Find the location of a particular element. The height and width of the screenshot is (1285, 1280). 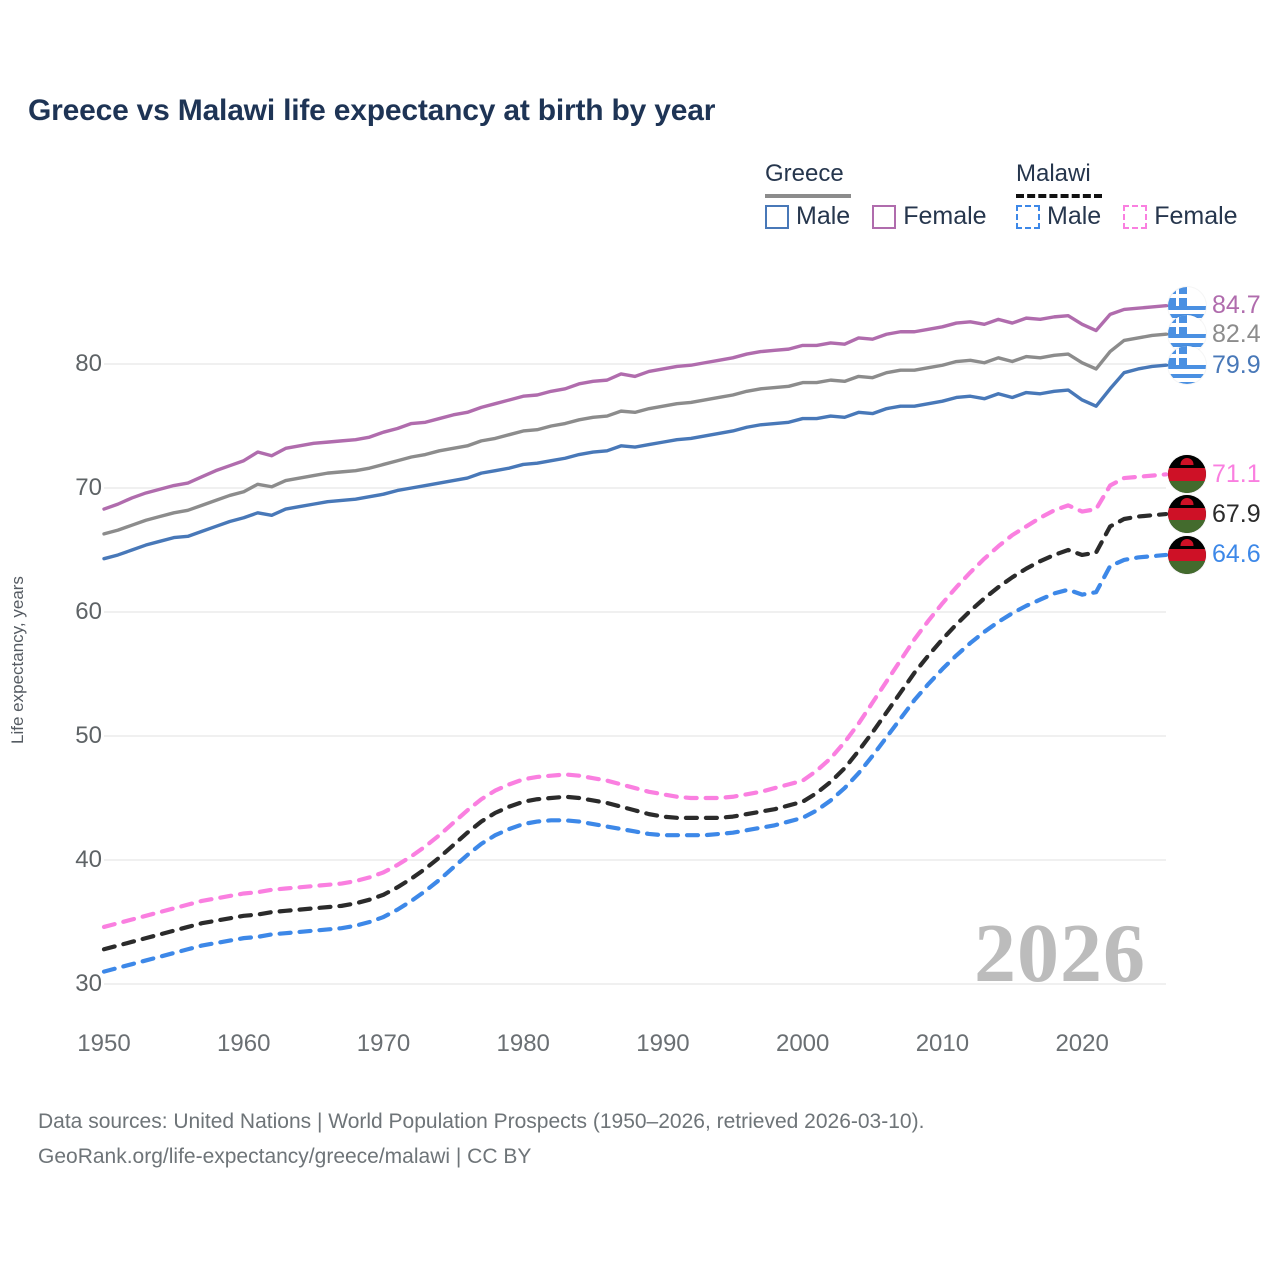

end-label-value: 84.7 is located at coordinates (1236, 305).